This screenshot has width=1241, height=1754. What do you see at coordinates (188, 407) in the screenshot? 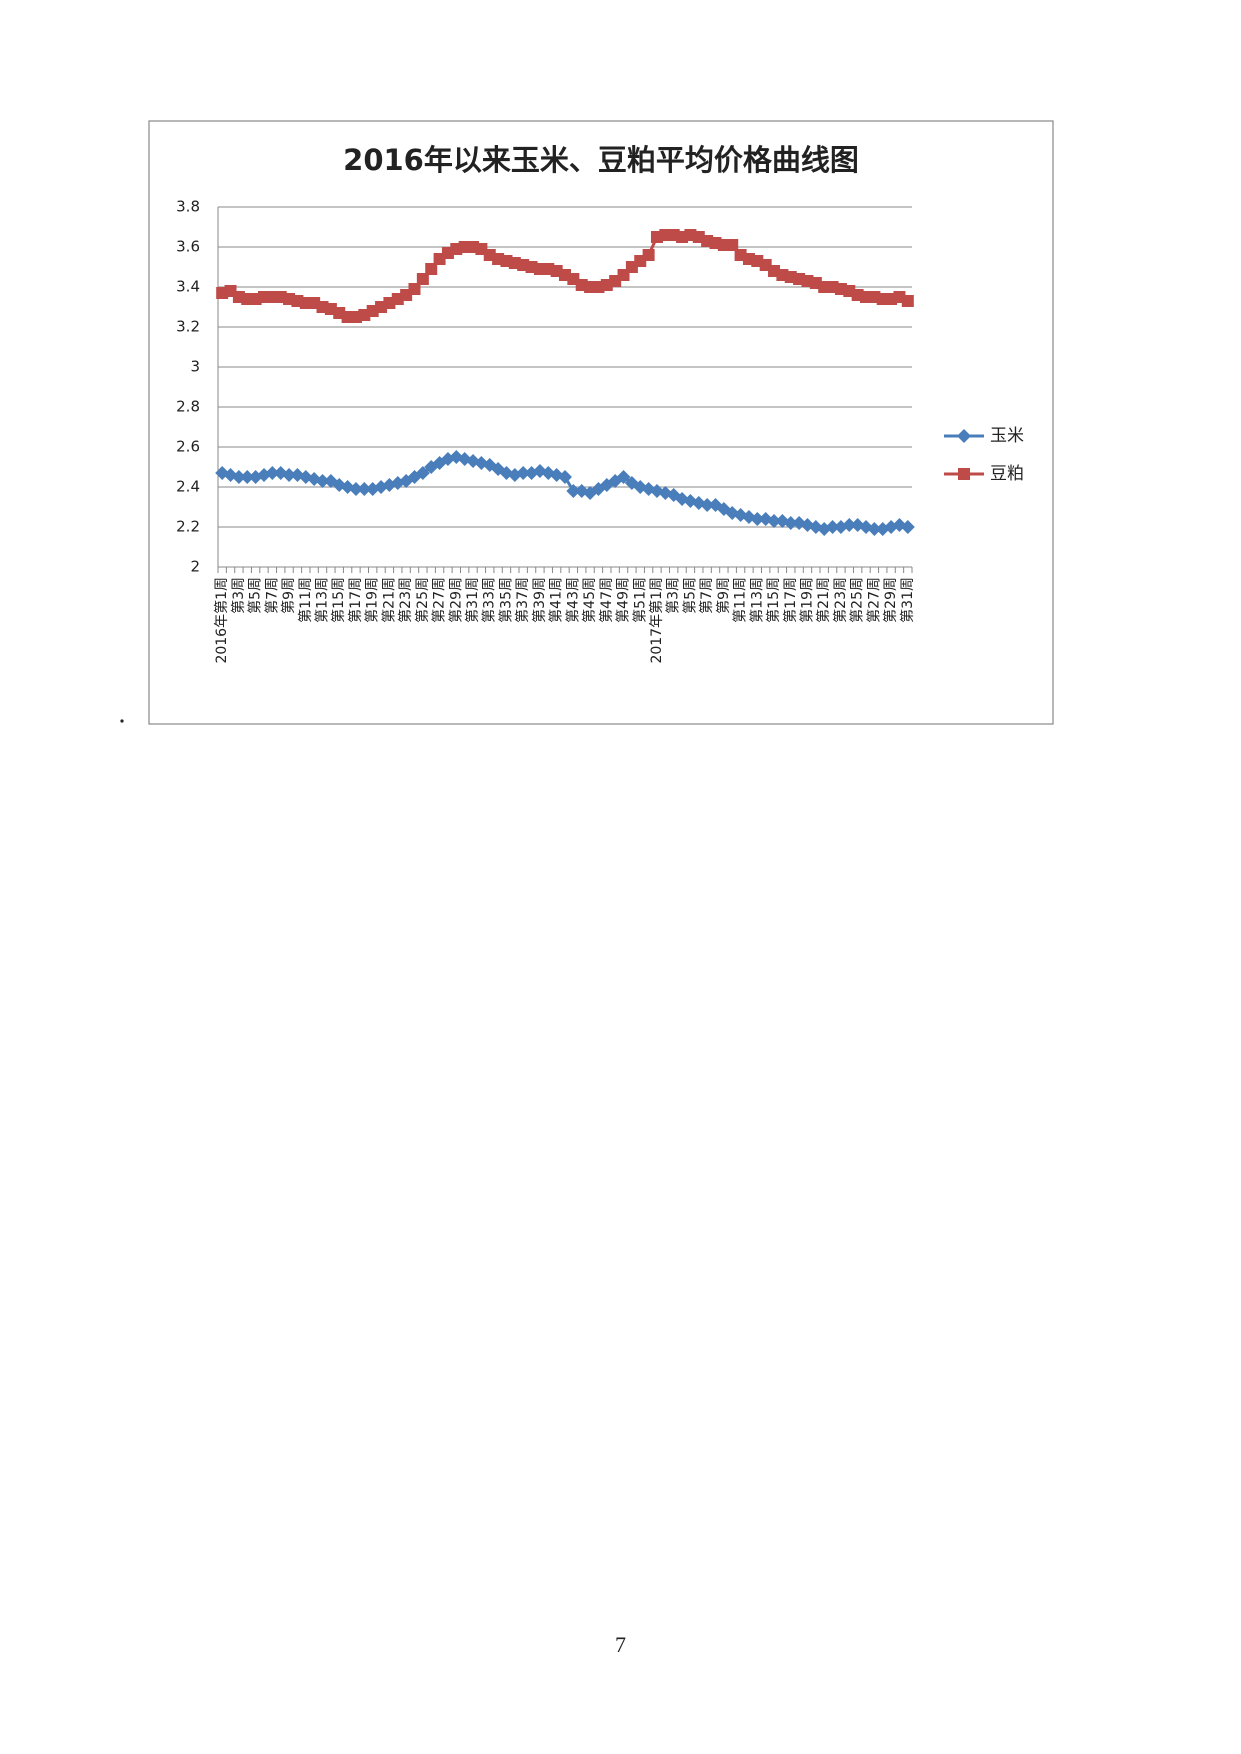
I see `y-tick-label: 2.8` at bounding box center [188, 407].